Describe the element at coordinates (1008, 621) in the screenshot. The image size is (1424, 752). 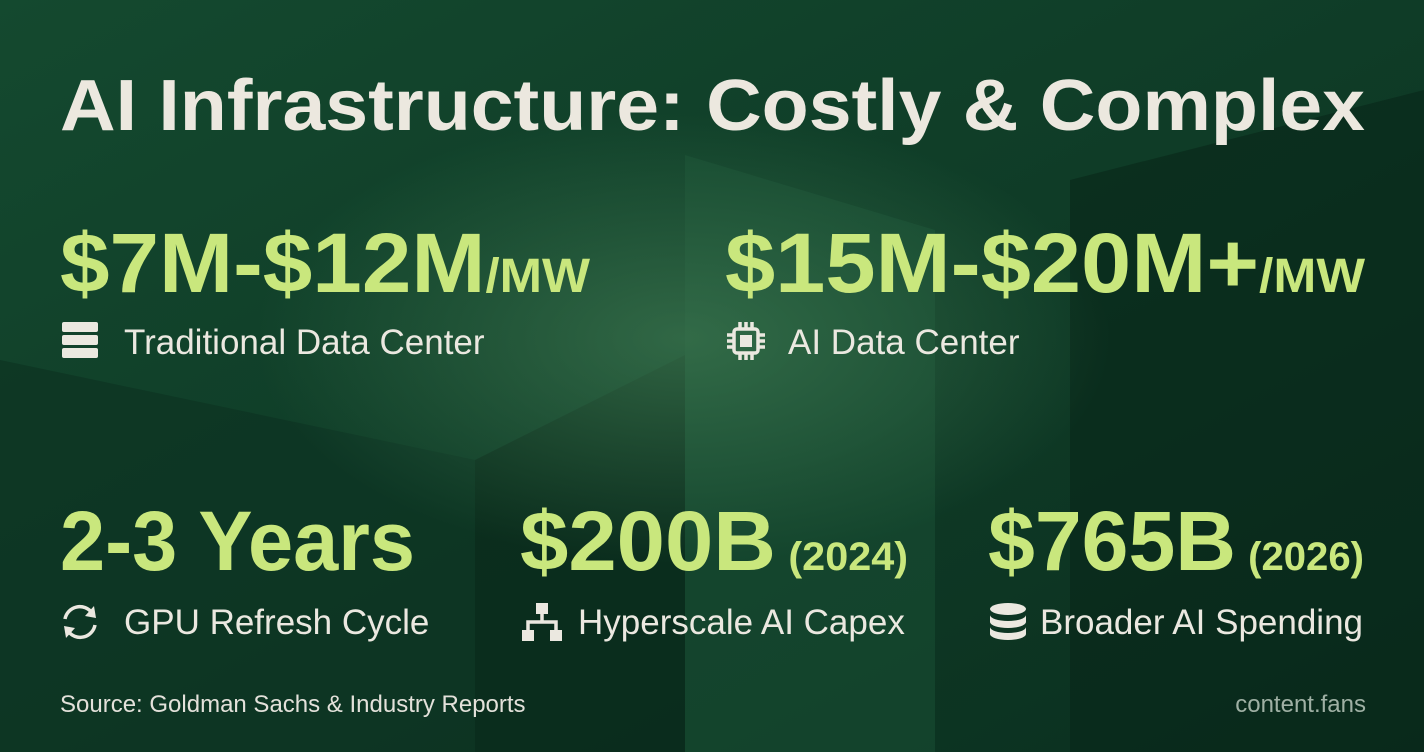
I see `database-icon` at that location.